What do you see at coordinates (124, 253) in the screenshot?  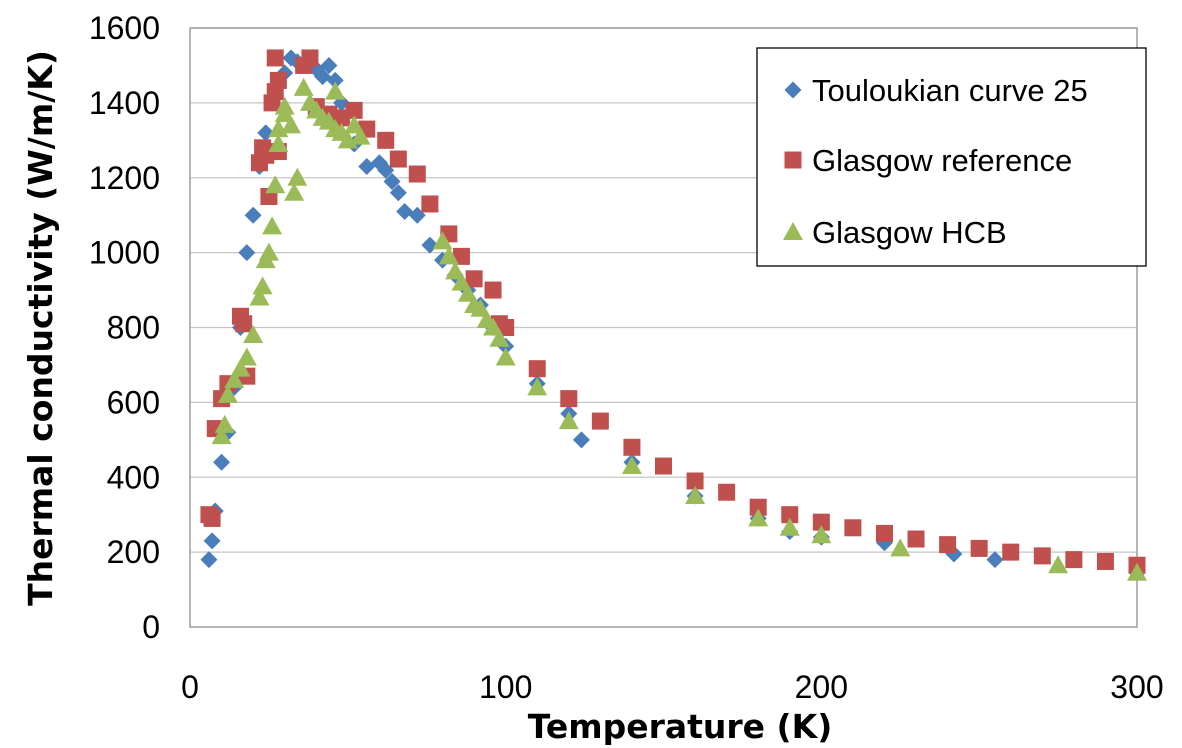 I see `y-tick-label: 1000` at bounding box center [124, 253].